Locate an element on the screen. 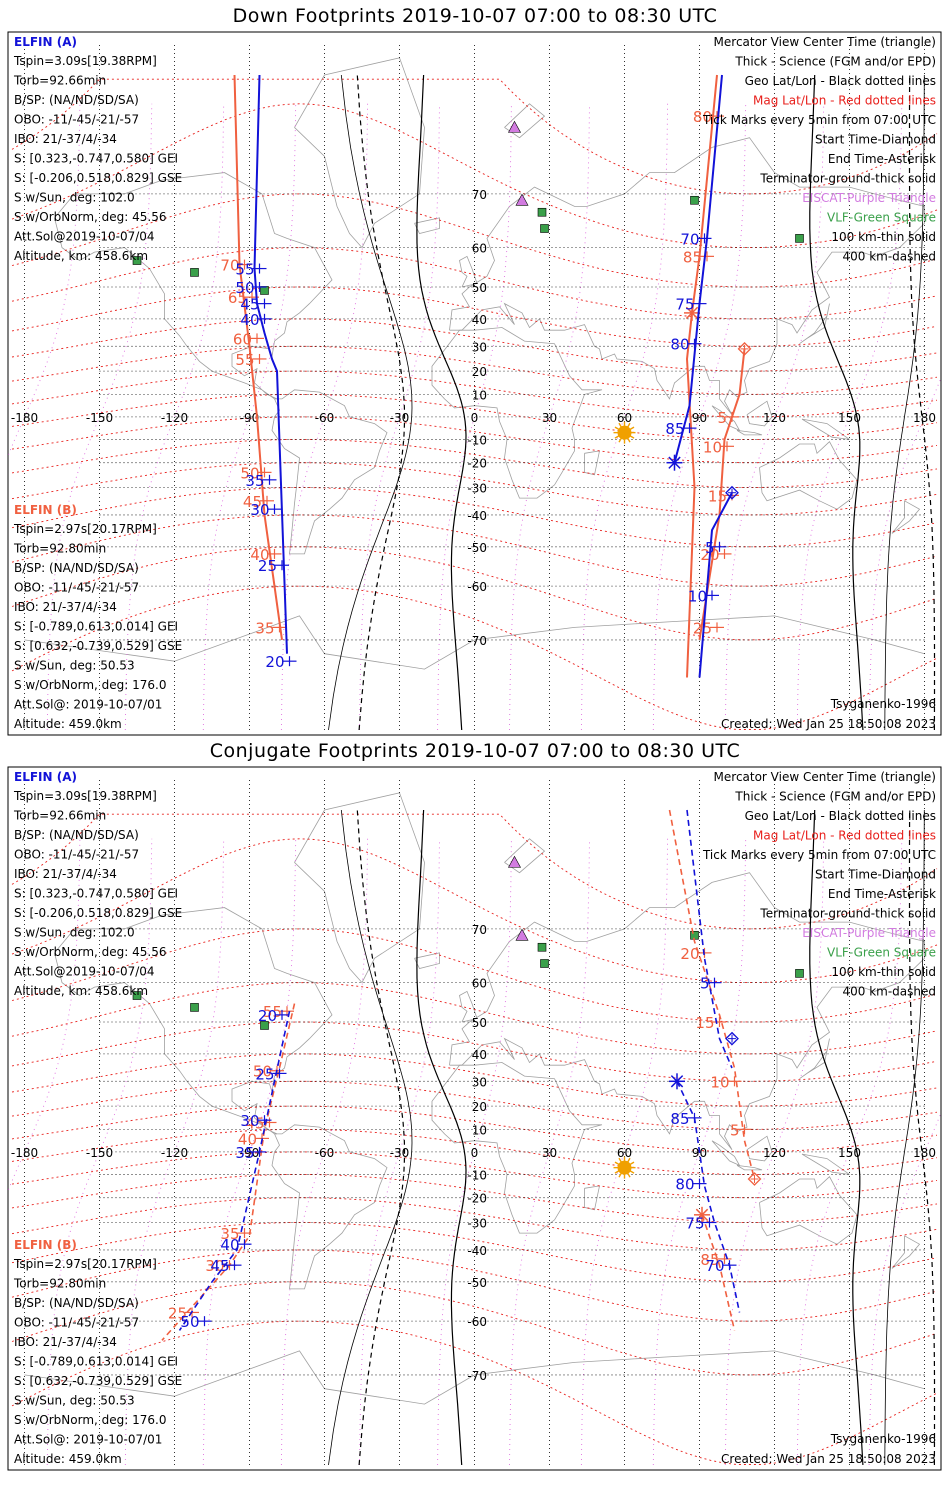 The image size is (950, 1500). lon-tick-label: -120 is located at coordinates (174, 1153).